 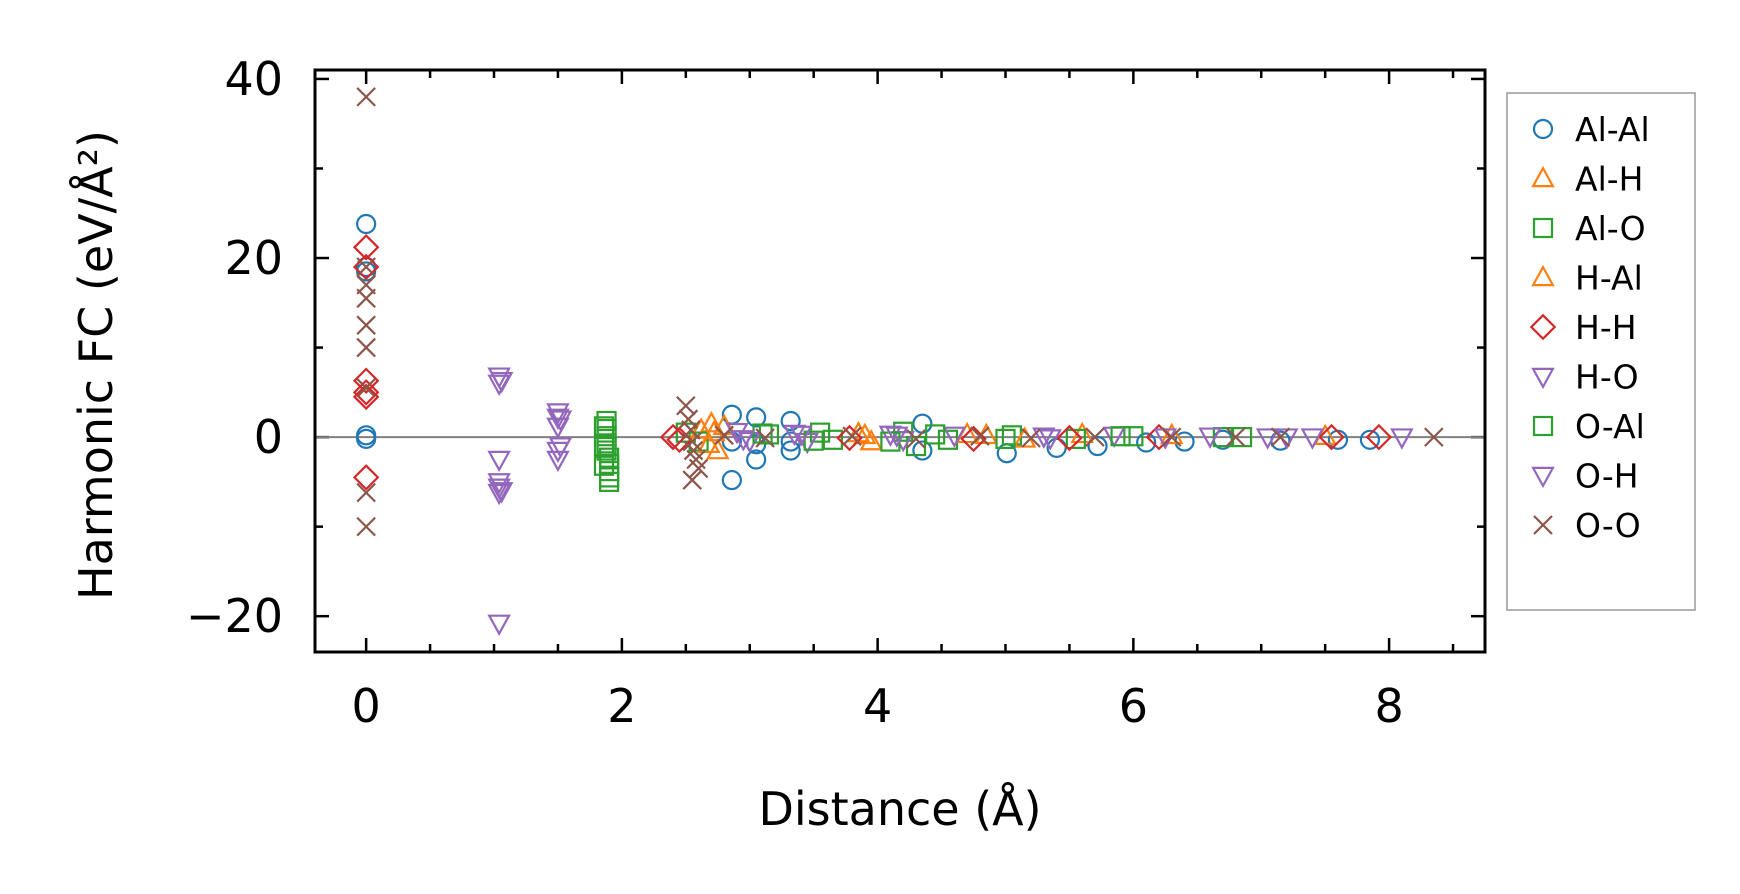 What do you see at coordinates (268, 437) in the screenshot?
I see `y-tick-label: 0` at bounding box center [268, 437].